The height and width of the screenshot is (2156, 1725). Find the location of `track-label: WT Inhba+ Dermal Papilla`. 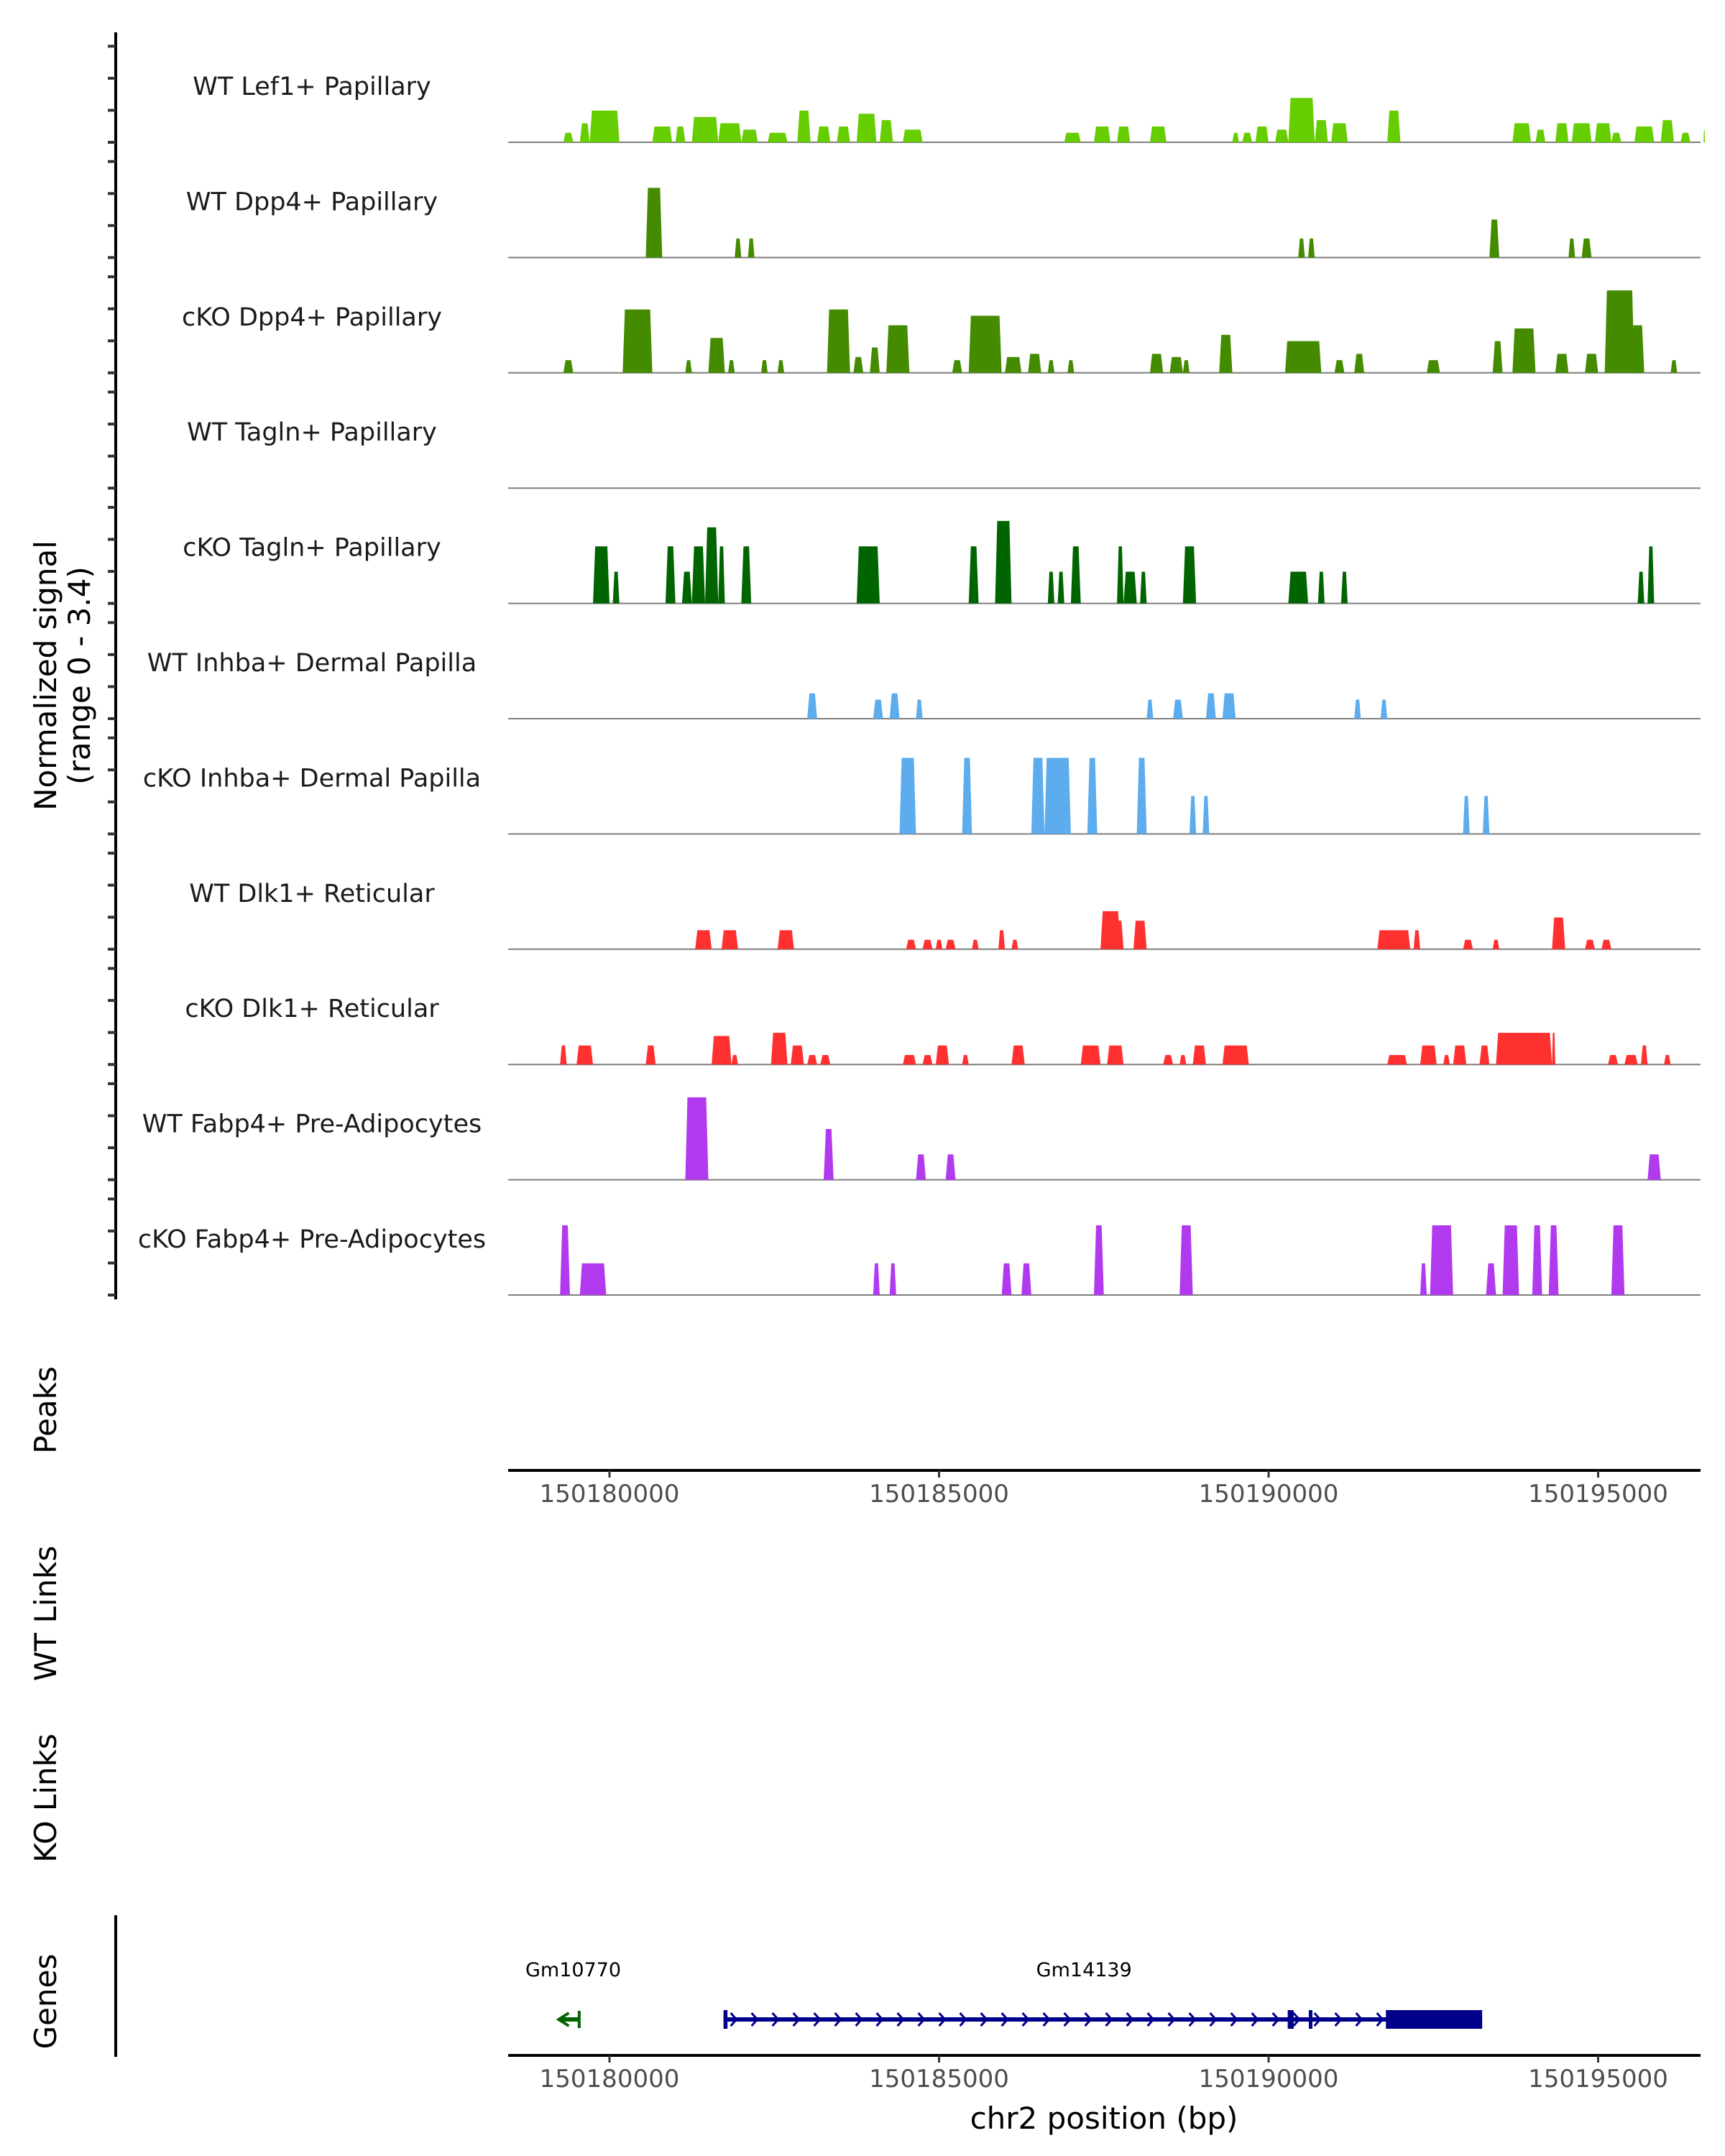

track-label: WT Inhba+ Dermal Papilla is located at coordinates (312, 663).